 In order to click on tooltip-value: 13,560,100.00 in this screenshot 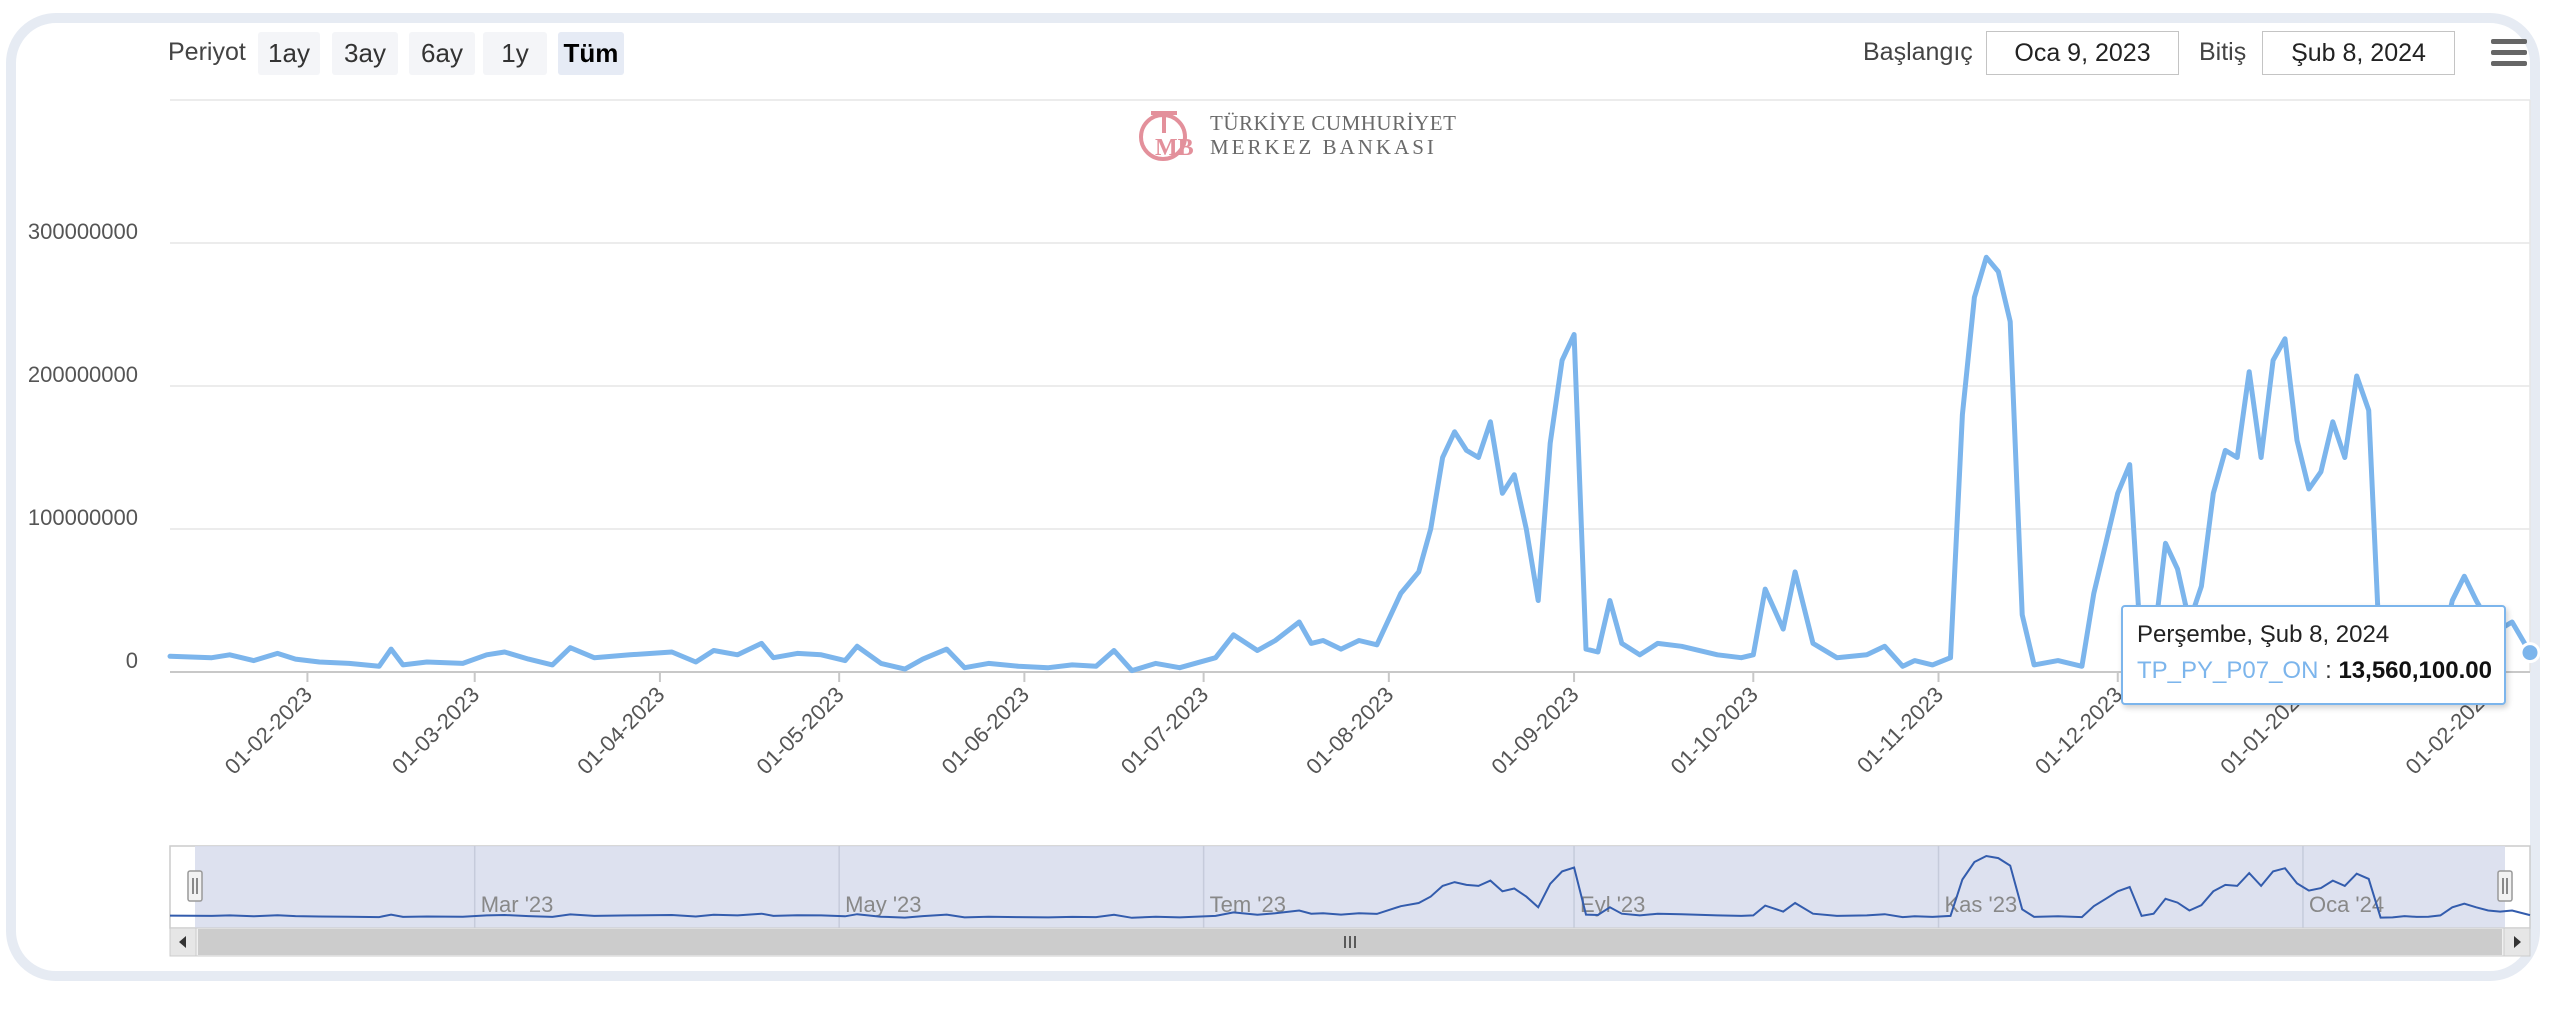, I will do `click(2415, 670)`.